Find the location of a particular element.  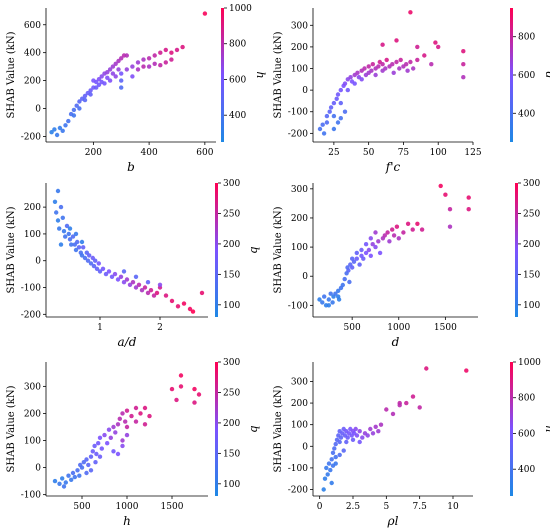

x-tick-label: 5 is located at coordinates (386, 507).